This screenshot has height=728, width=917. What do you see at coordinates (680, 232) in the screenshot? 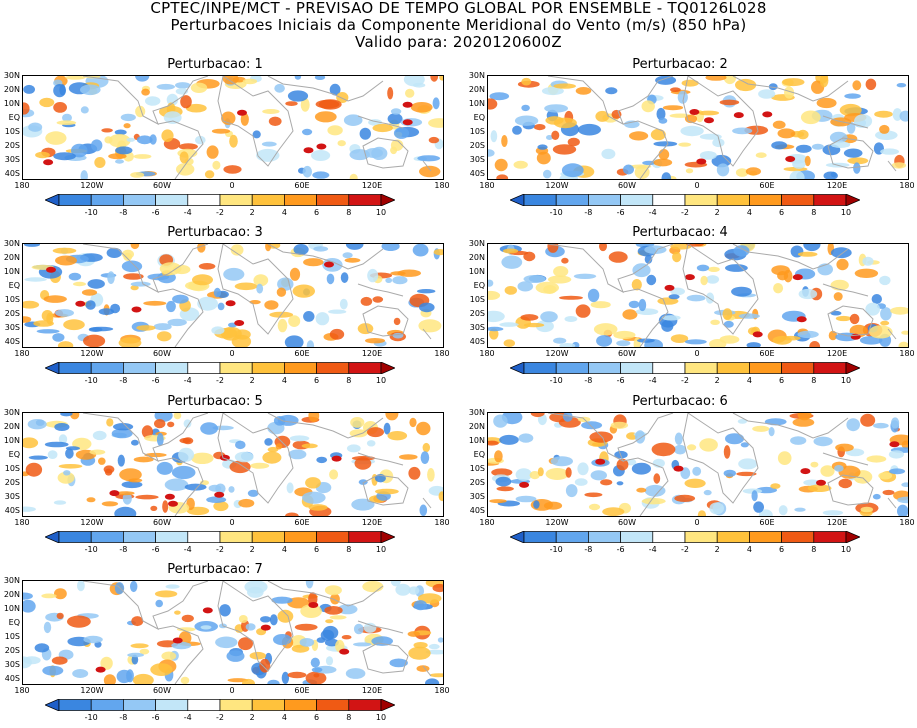
I see `panel-title: Perturbacao: 4` at bounding box center [680, 232].